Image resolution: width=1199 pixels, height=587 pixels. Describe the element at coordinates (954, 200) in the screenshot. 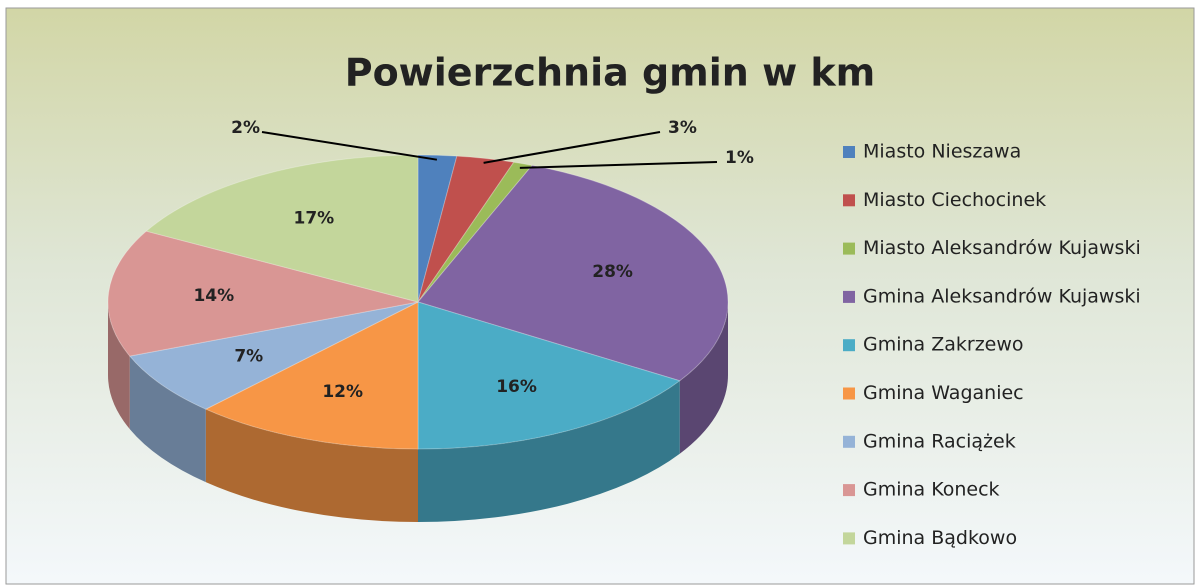

I see `legend-label: Miasto Ciechocinek` at that location.